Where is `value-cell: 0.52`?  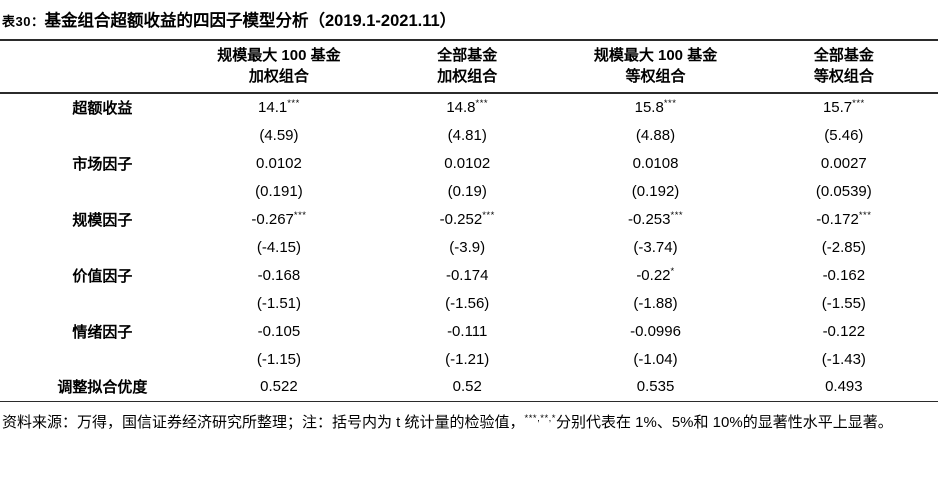 value-cell: 0.52 is located at coordinates (467, 387).